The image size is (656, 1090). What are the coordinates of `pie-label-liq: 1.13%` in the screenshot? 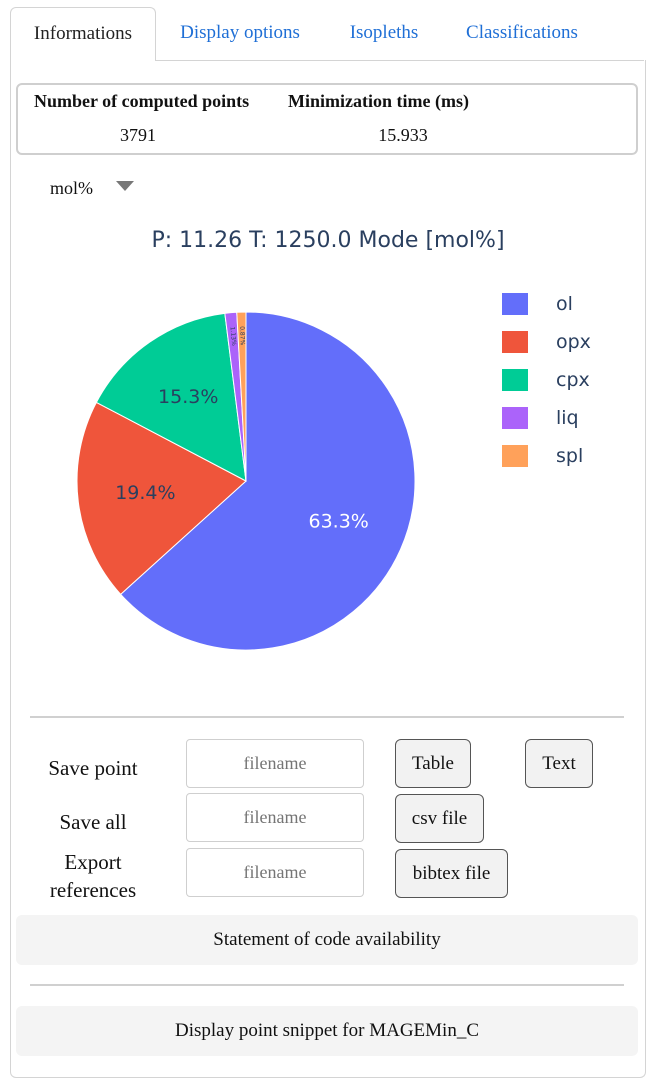 It's located at (233, 336).